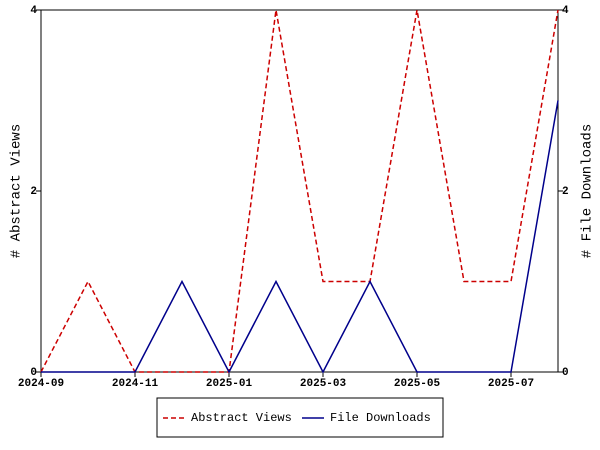 Image resolution: width=600 pixels, height=450 pixels. Describe the element at coordinates (565, 192) in the screenshot. I see `y2-tick-label: 2` at that location.